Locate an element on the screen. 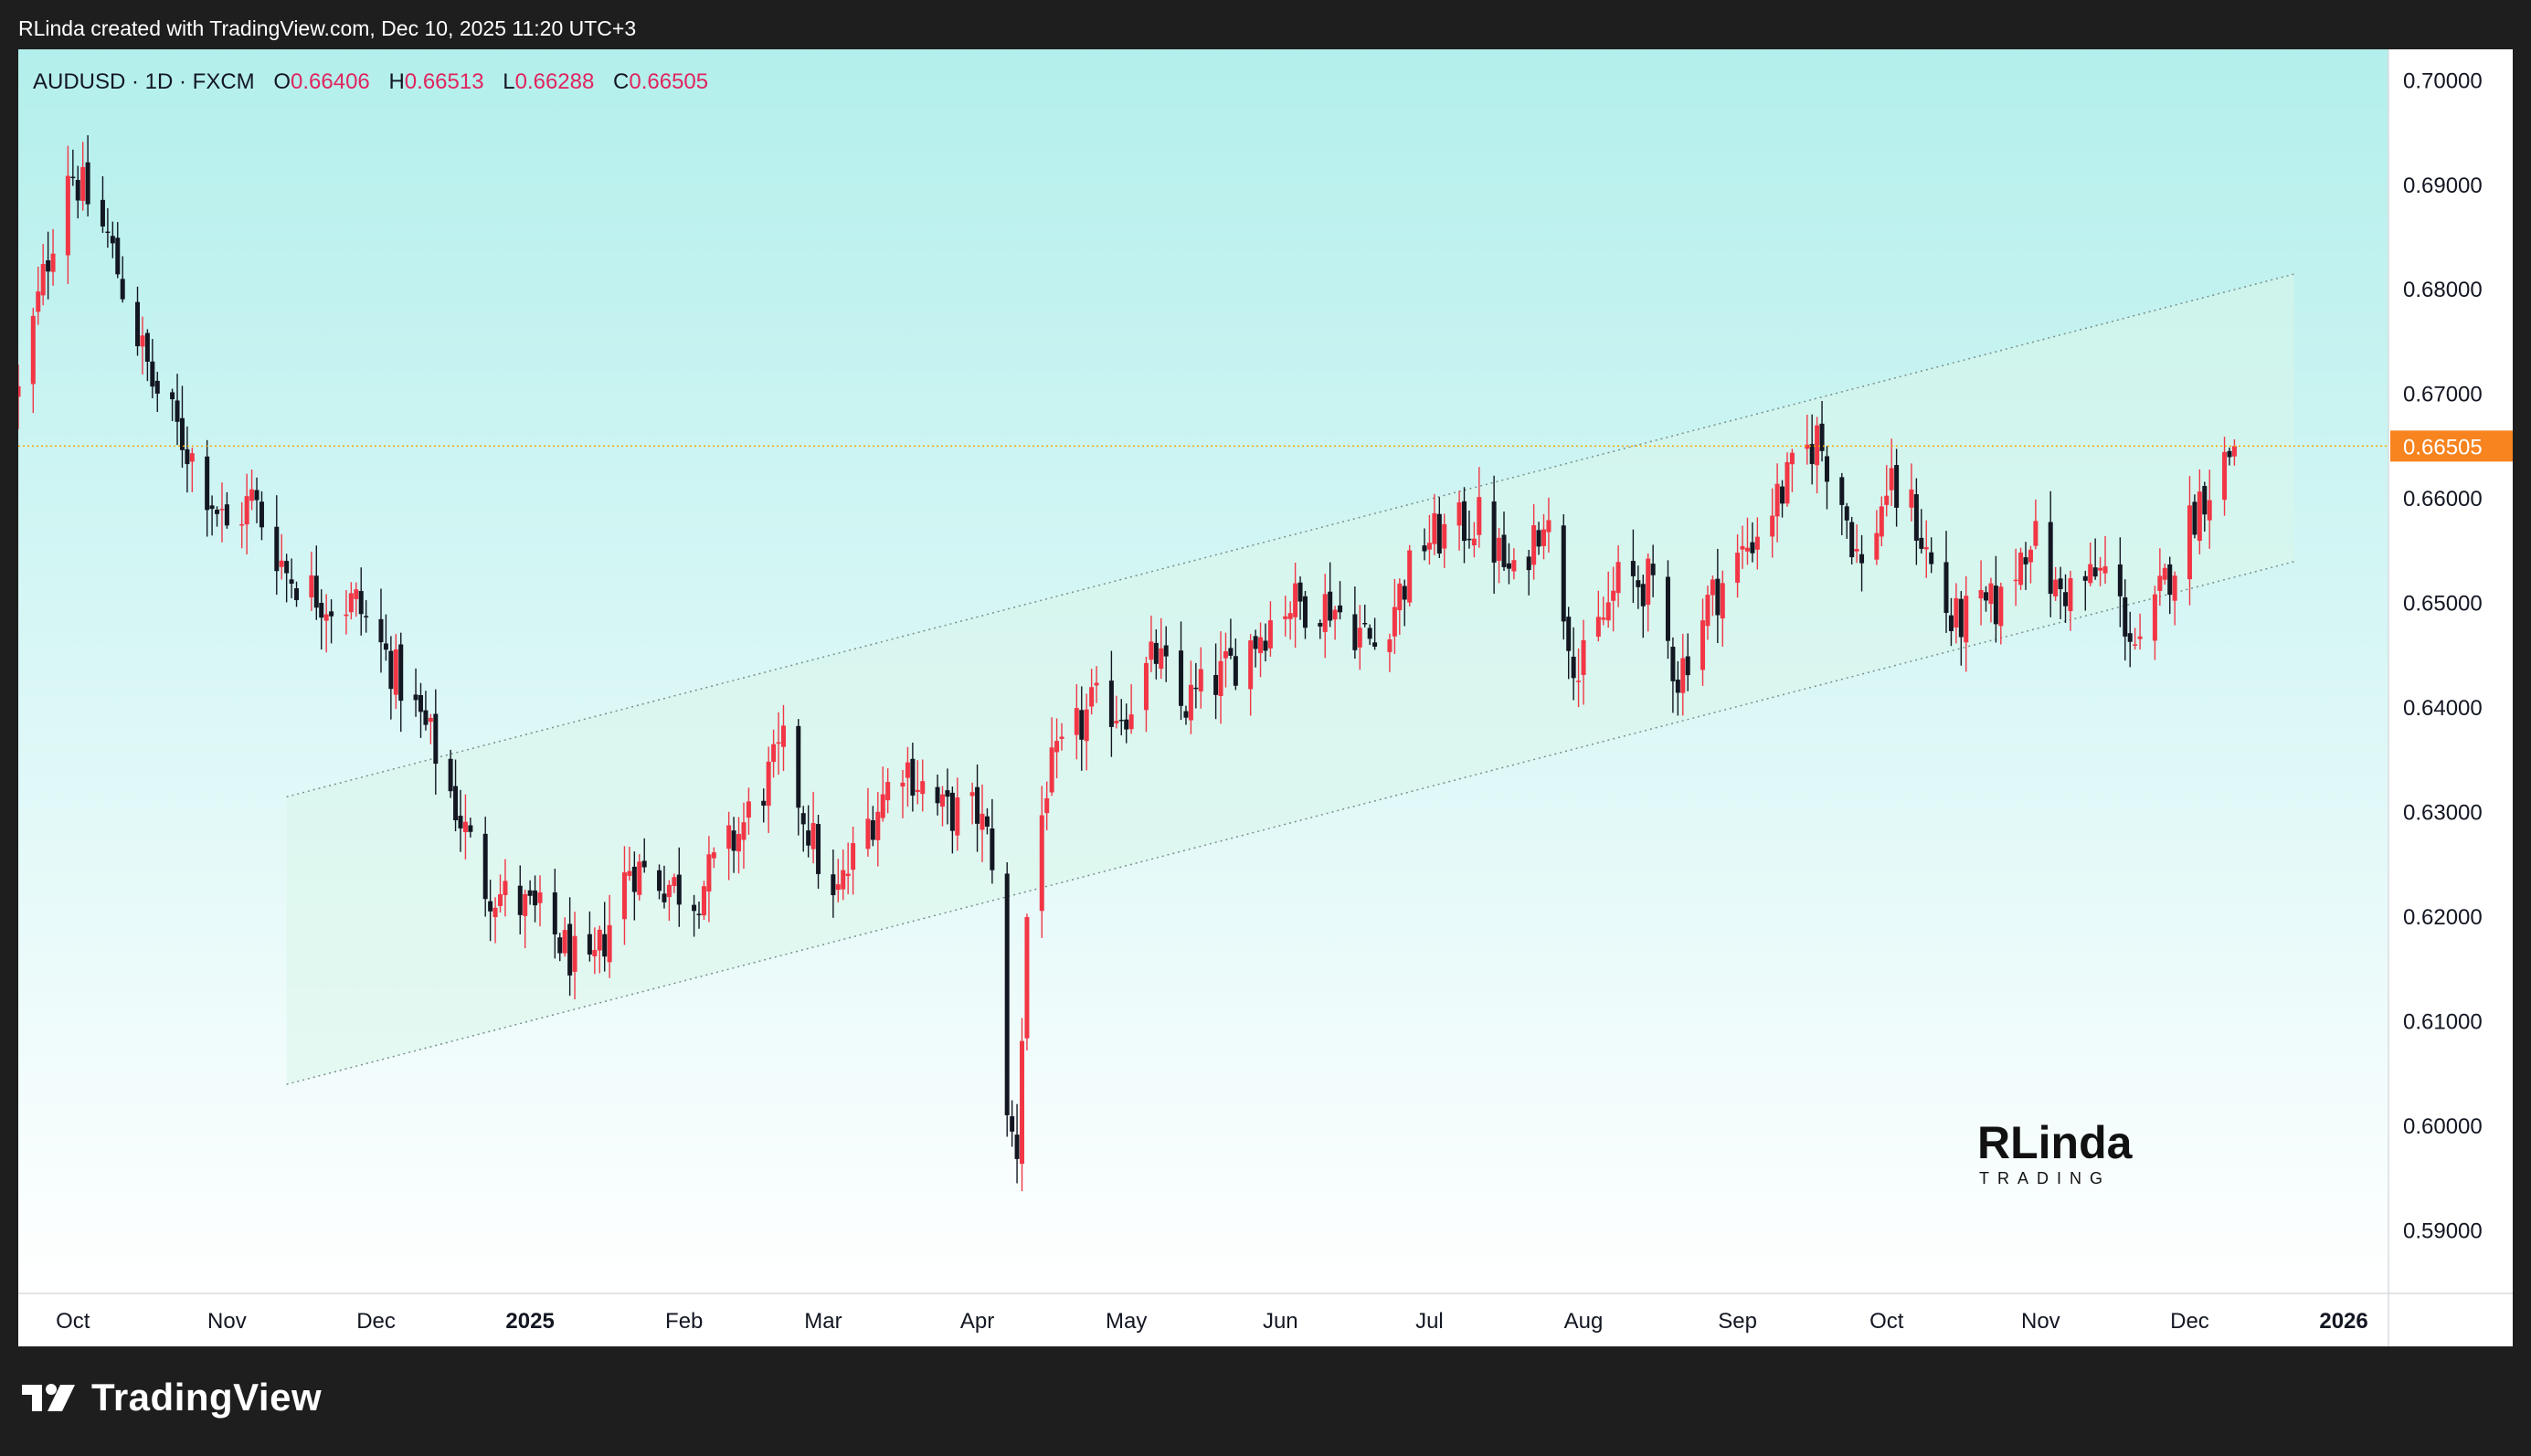 The height and width of the screenshot is (1456, 2531). price-tick-label: 0.62000 is located at coordinates (2443, 918).